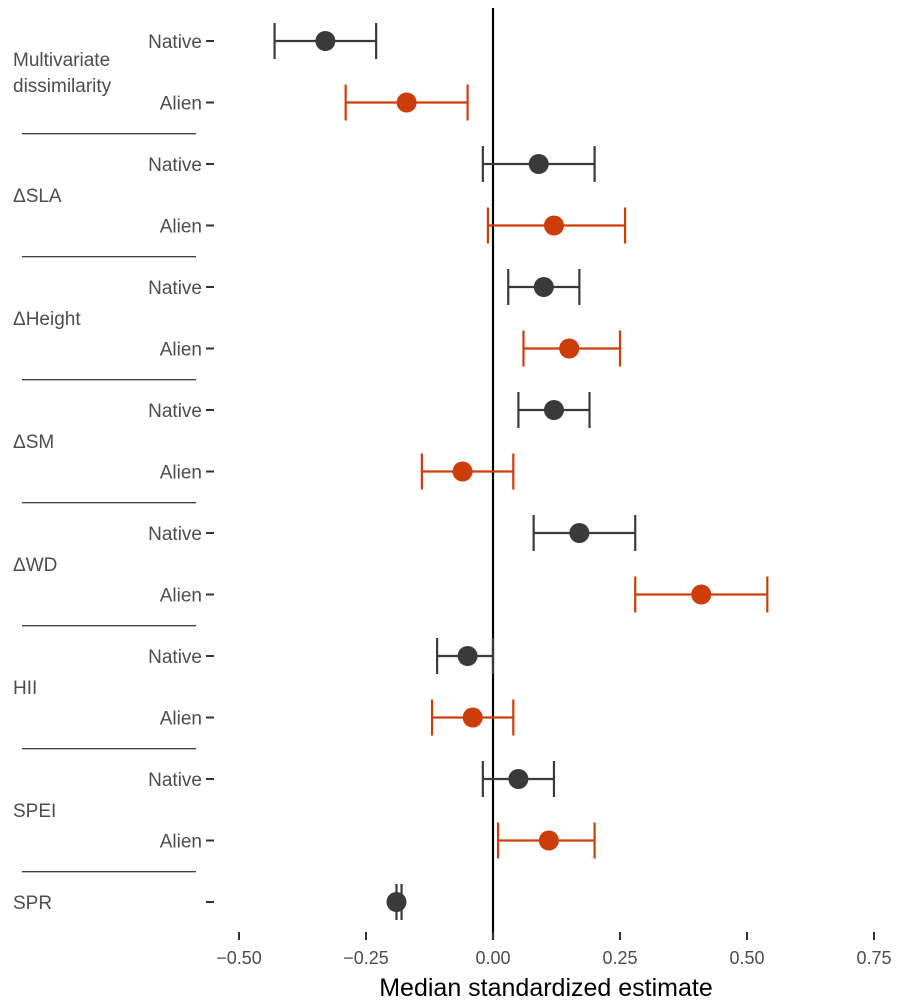 This screenshot has height=1004, width=897. Describe the element at coordinates (619, 958) in the screenshot. I see `x-tick-label: 0.25` at that location.